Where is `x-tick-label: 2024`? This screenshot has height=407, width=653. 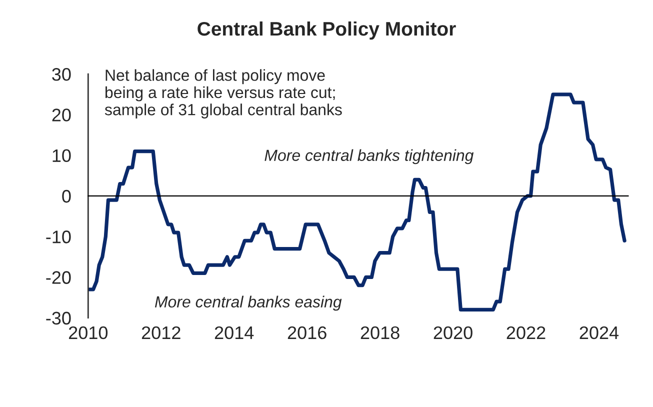 x-tick-label: 2024 is located at coordinates (599, 333).